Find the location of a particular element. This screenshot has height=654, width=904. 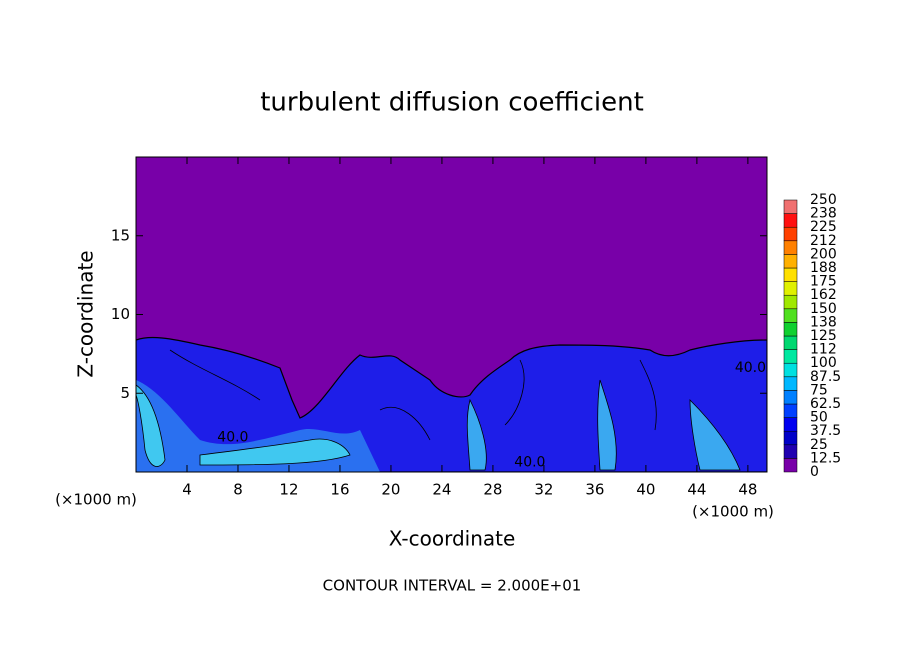

colorbar-label: 50 is located at coordinates (819, 418).